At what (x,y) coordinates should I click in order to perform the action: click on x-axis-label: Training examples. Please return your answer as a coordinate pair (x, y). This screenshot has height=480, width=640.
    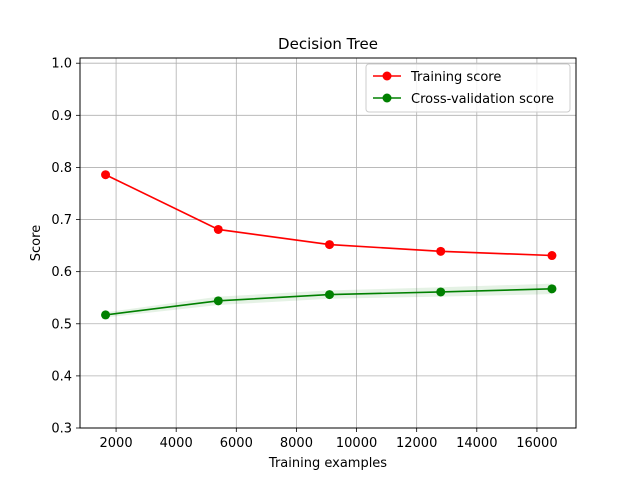
    Looking at the image, I should click on (327, 463).